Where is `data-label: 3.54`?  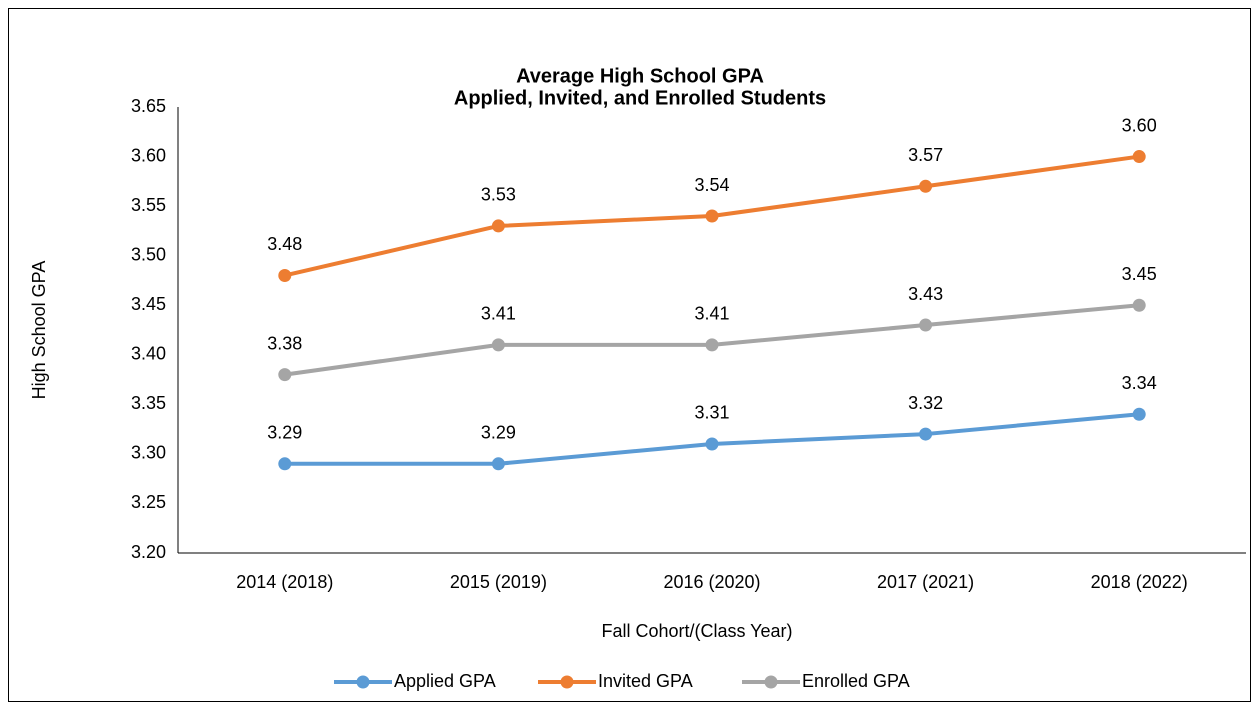 data-label: 3.54 is located at coordinates (711, 185).